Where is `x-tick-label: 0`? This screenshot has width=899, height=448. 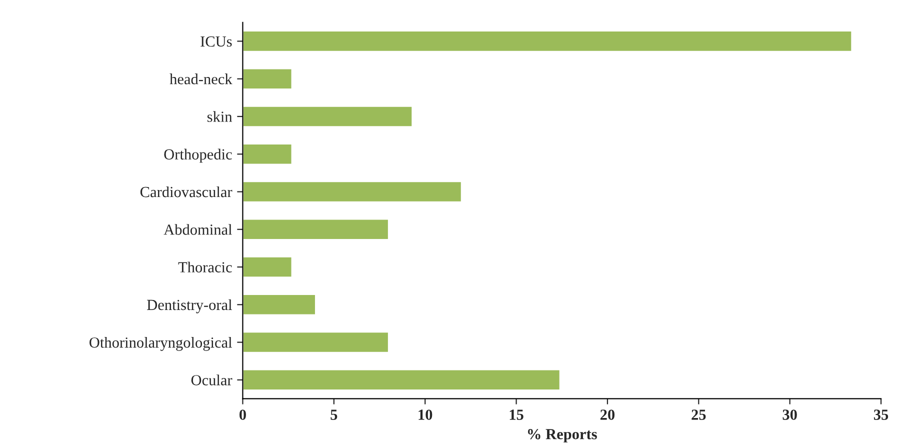 x-tick-label: 0 is located at coordinates (242, 415).